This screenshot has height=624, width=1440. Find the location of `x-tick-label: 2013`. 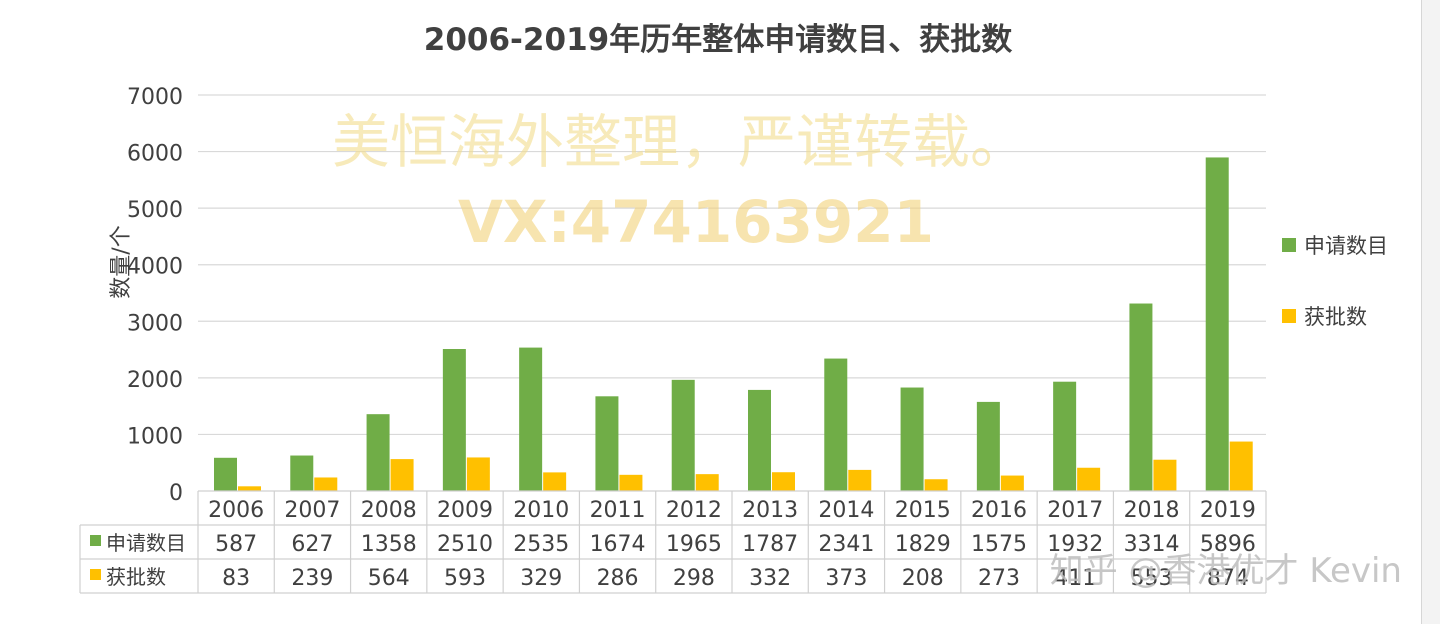

x-tick-label: 2013 is located at coordinates (770, 510).